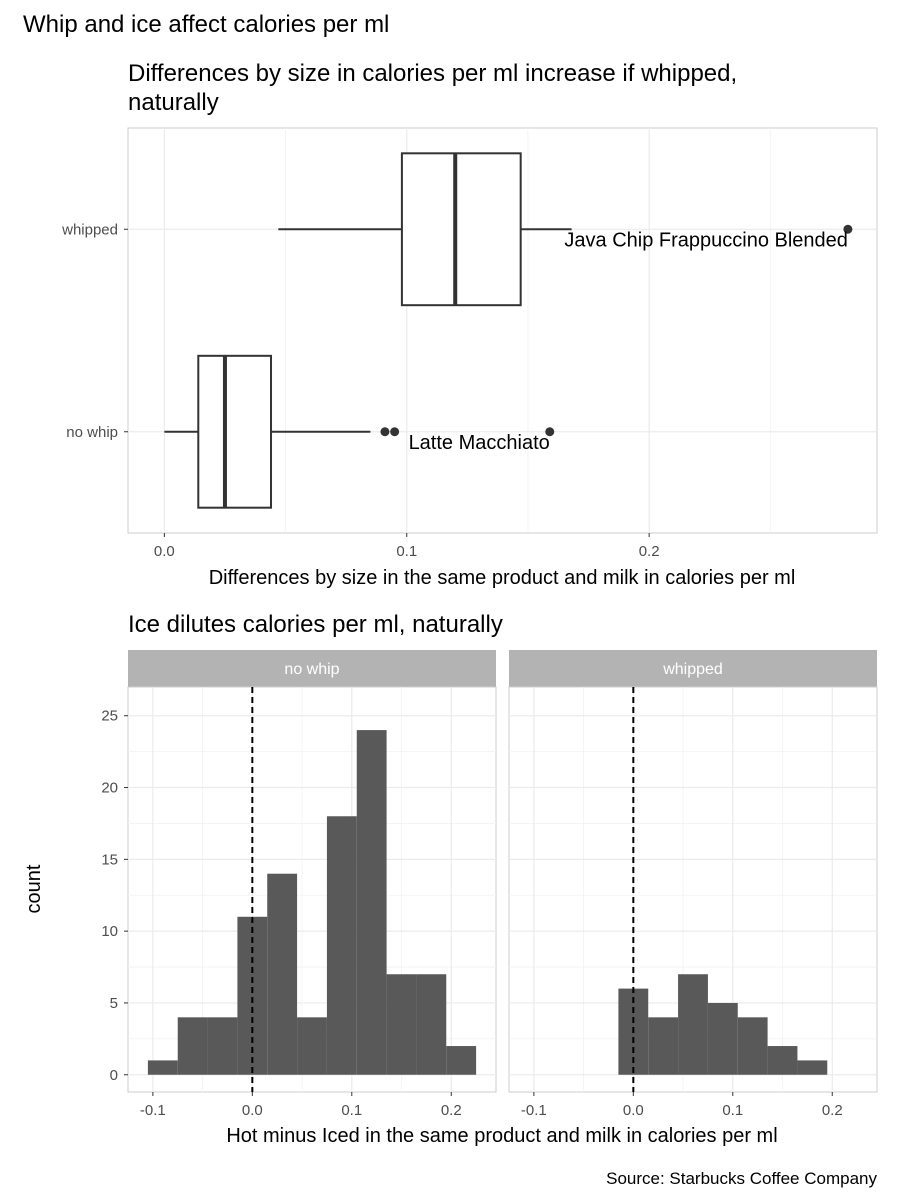  I want to click on boxplot-x-tick-labels: 0.0 0.1 0.2, so click(407, 546).